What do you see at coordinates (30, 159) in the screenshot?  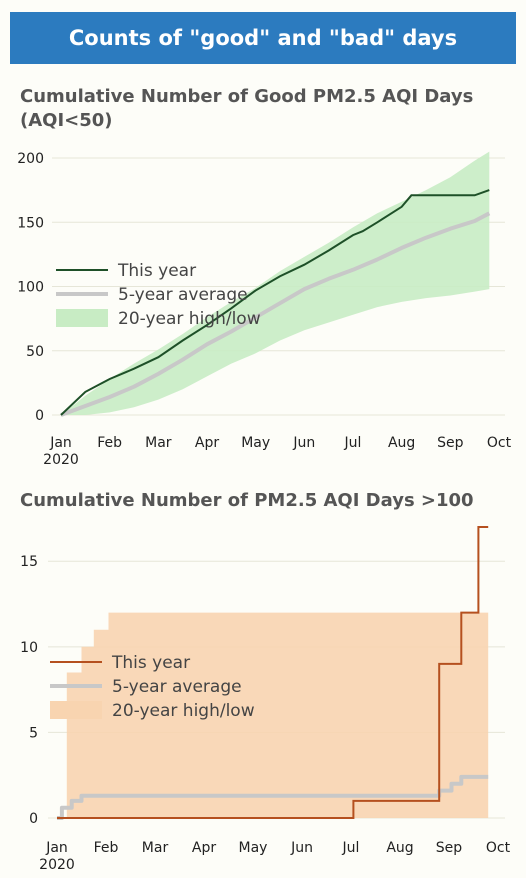 I see `y-tick-label: 200` at bounding box center [30, 159].